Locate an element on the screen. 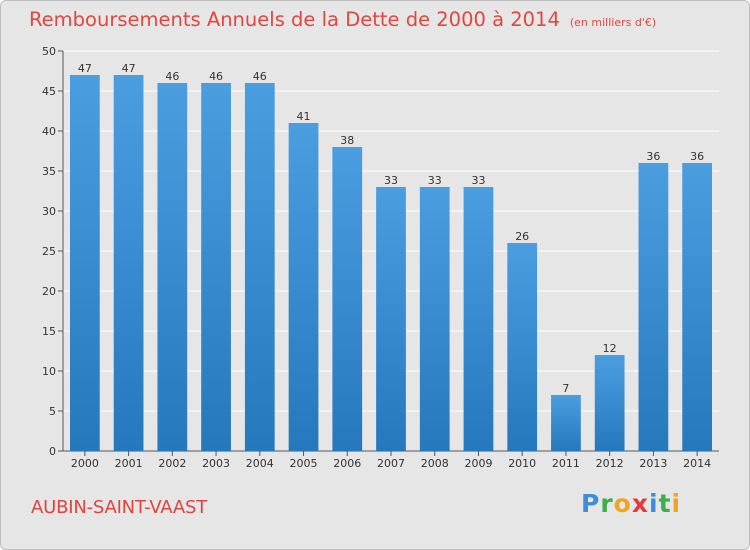 Image resolution: width=750 pixels, height=550 pixels. y-tick-label: 40 is located at coordinates (49, 131).